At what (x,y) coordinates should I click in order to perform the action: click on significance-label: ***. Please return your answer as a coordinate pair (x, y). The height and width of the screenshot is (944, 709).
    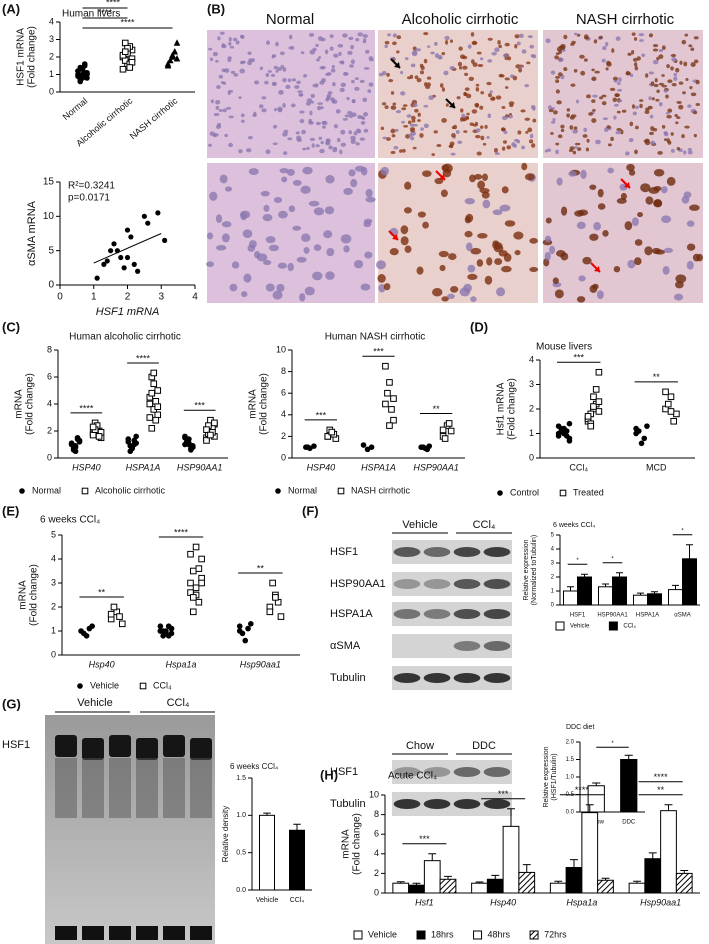
    Looking at the image, I should click on (378, 352).